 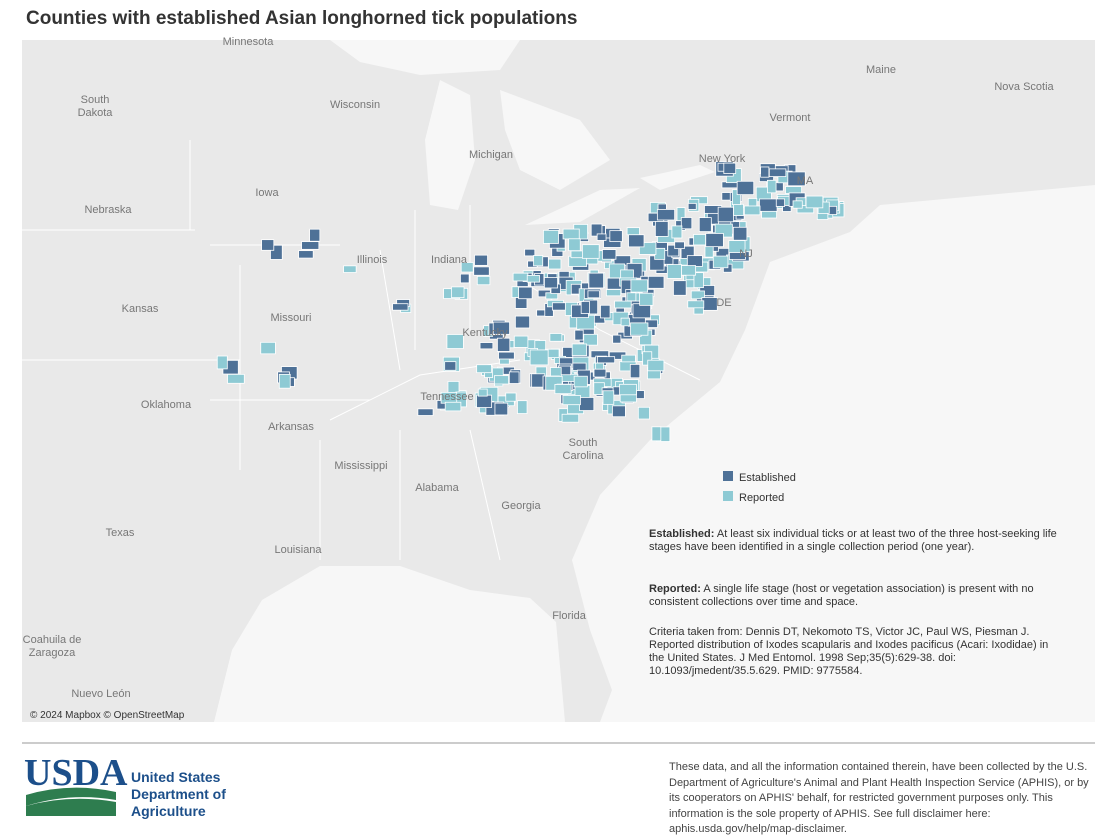 What do you see at coordinates (298, 550) in the screenshot?
I see `label-line: Louisiana` at bounding box center [298, 550].